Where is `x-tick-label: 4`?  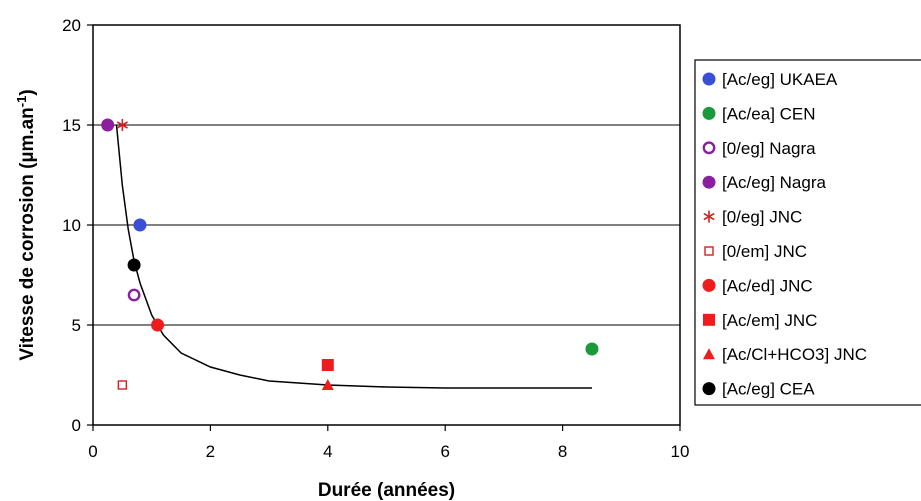
x-tick-label: 4 is located at coordinates (327, 451).